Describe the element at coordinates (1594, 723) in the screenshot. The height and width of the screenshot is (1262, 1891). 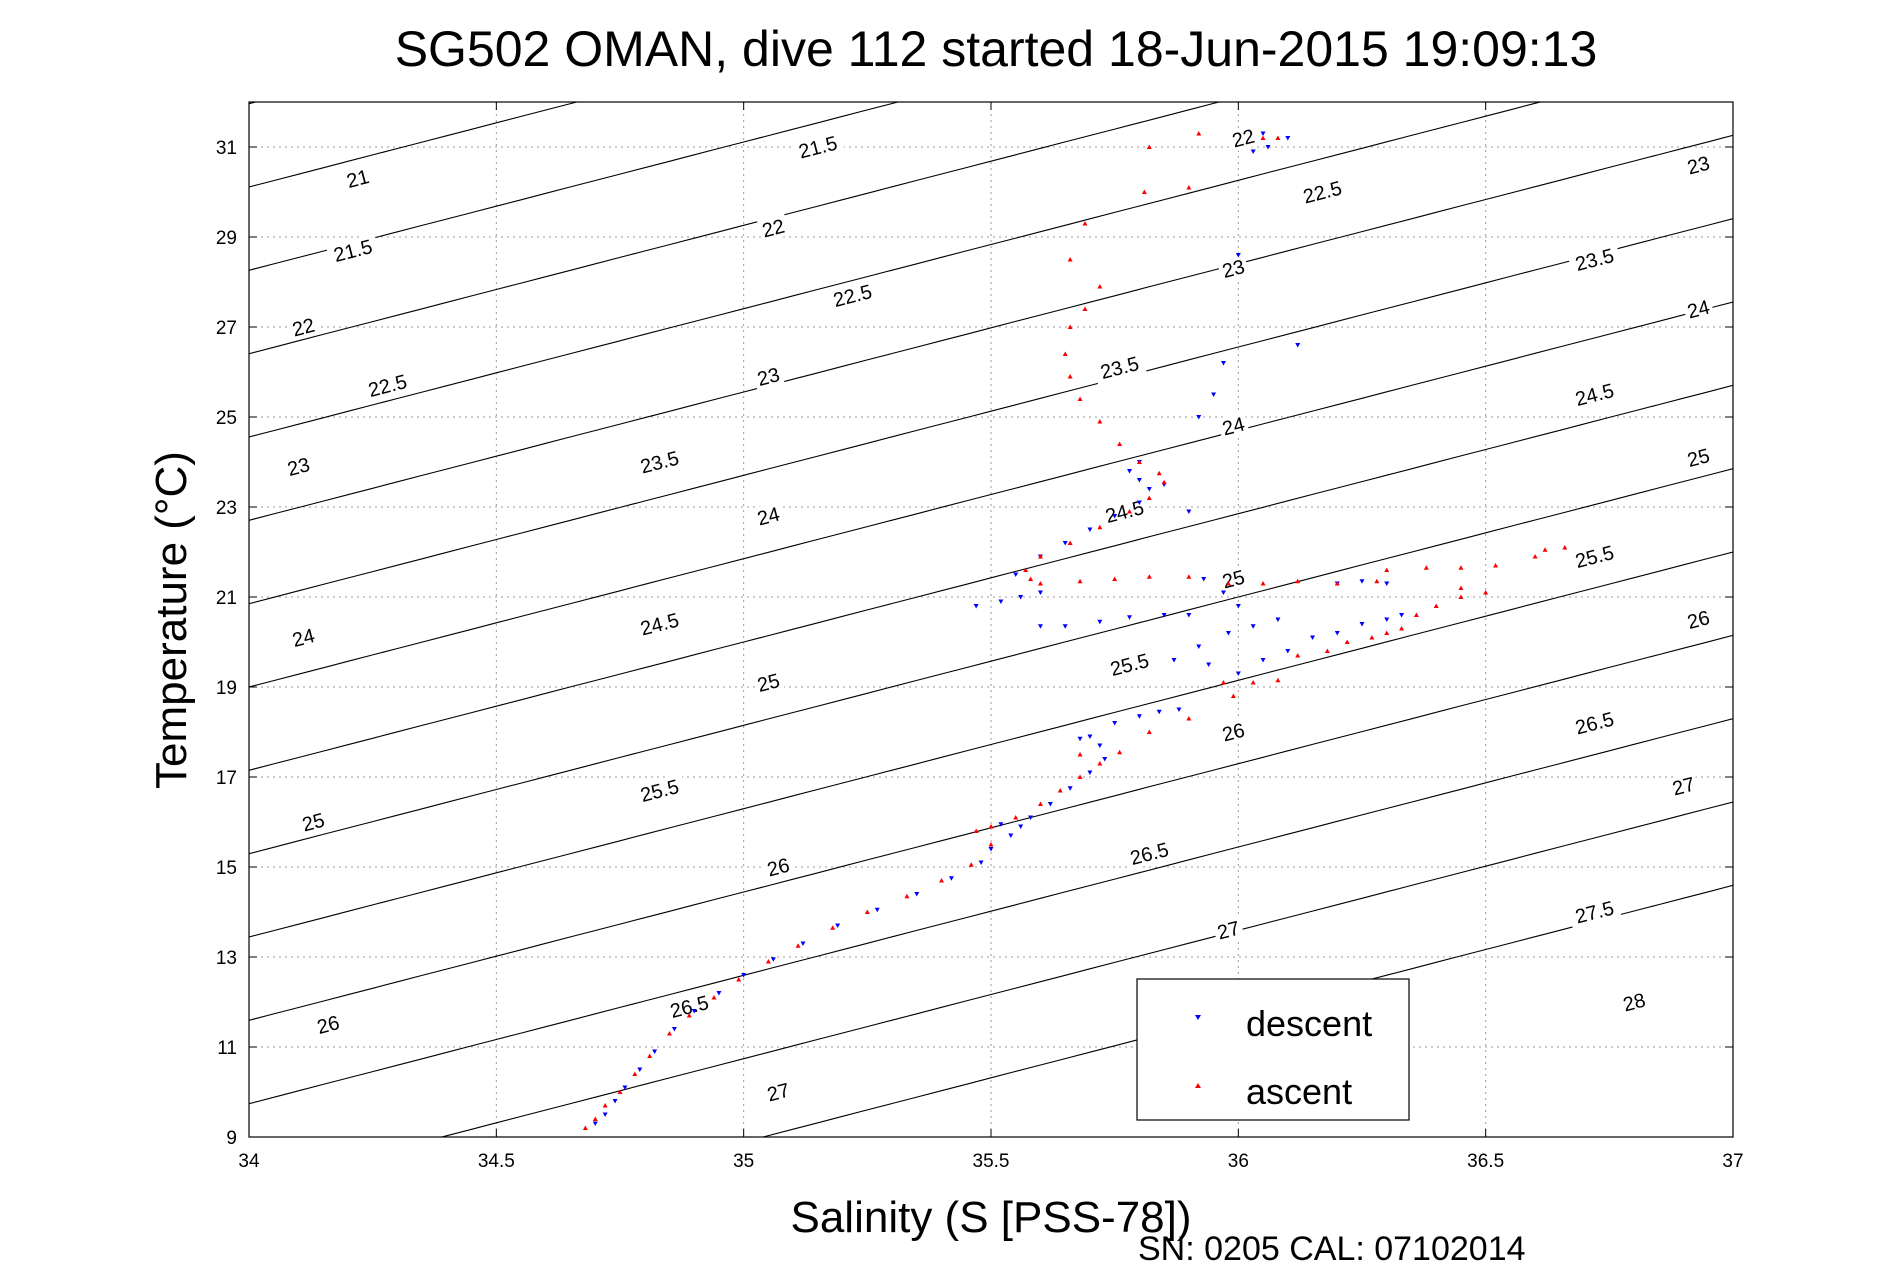
I see `contour-label: 26.5` at that location.